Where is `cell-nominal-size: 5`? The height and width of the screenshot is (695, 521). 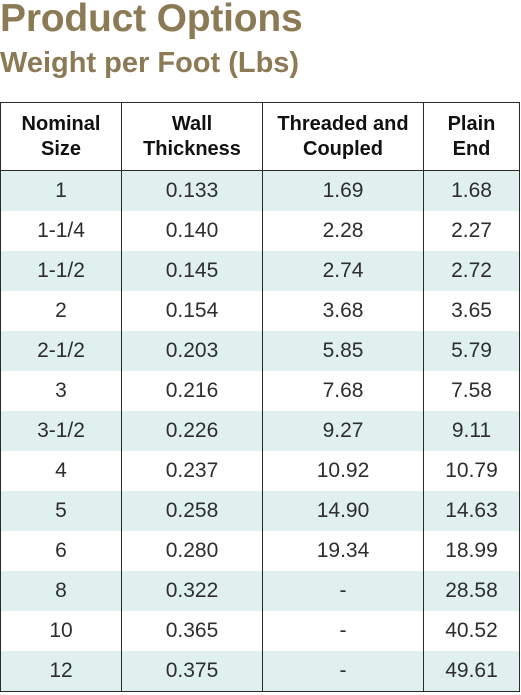 cell-nominal-size: 5 is located at coordinates (61, 511).